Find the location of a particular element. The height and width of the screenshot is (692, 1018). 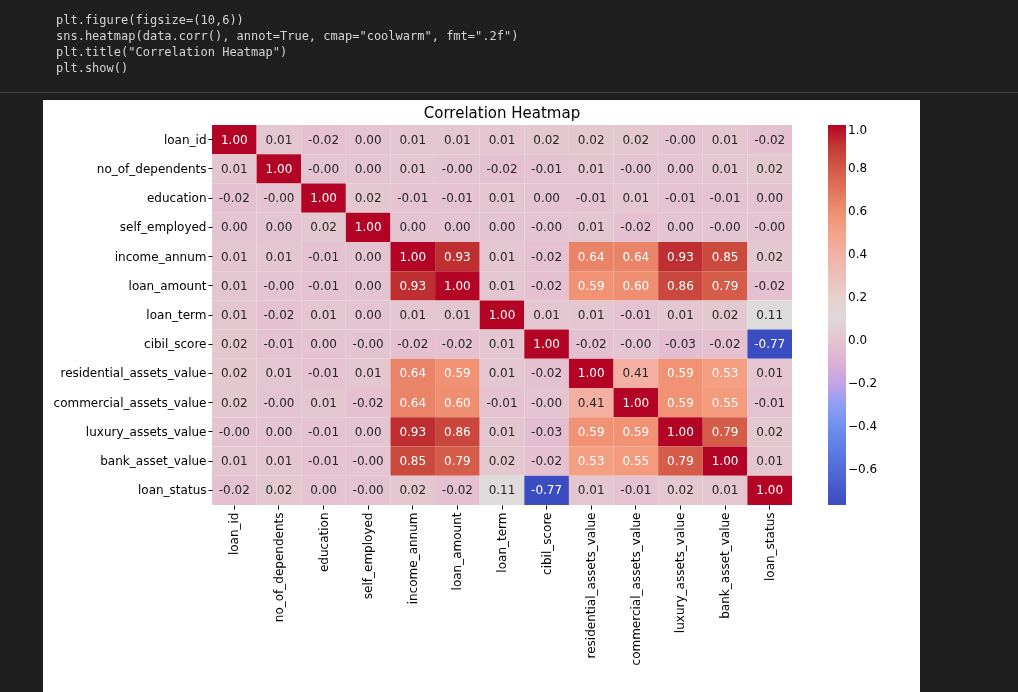

data-label: 0.41 is located at coordinates (591, 402).